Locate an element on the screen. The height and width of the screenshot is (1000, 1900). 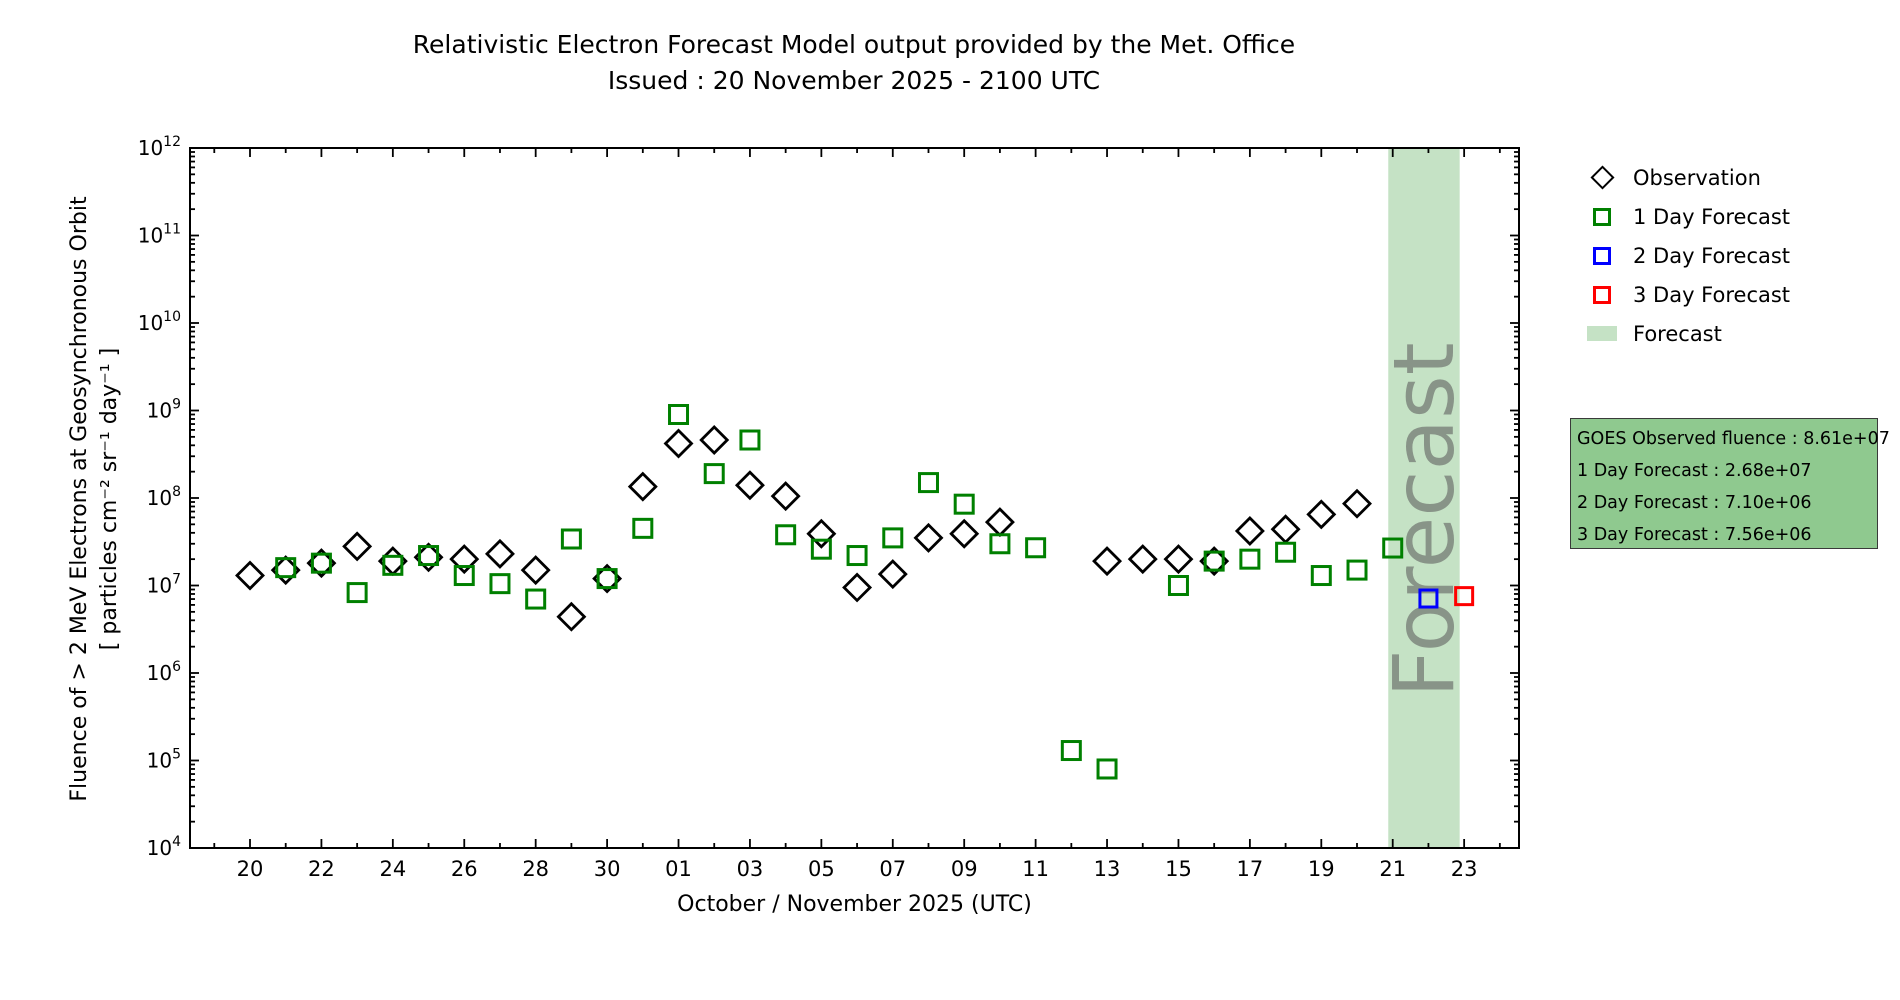
three-day-forecast-value: 3 Day Forecast : 7.56e+06 is located at coordinates (1694, 535).